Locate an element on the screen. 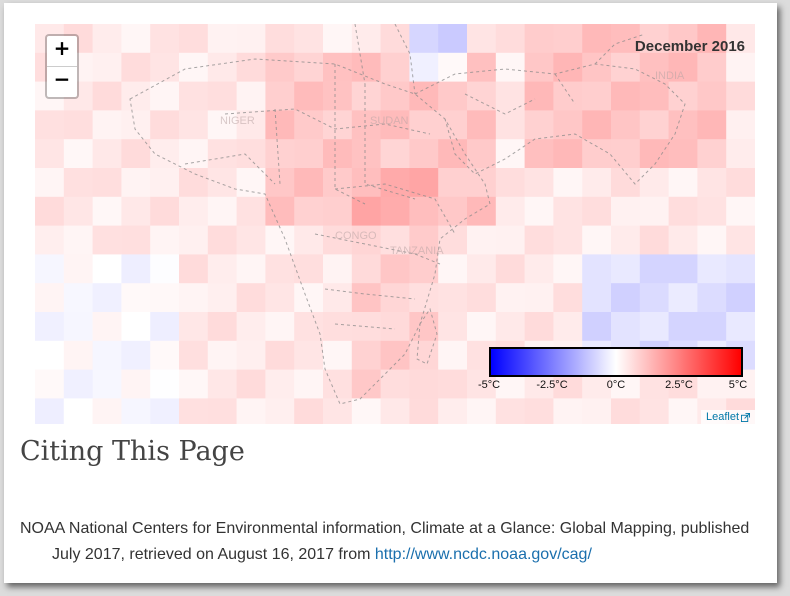 The width and height of the screenshot is (790, 596). zoom-out-button: − is located at coordinates (62, 79).